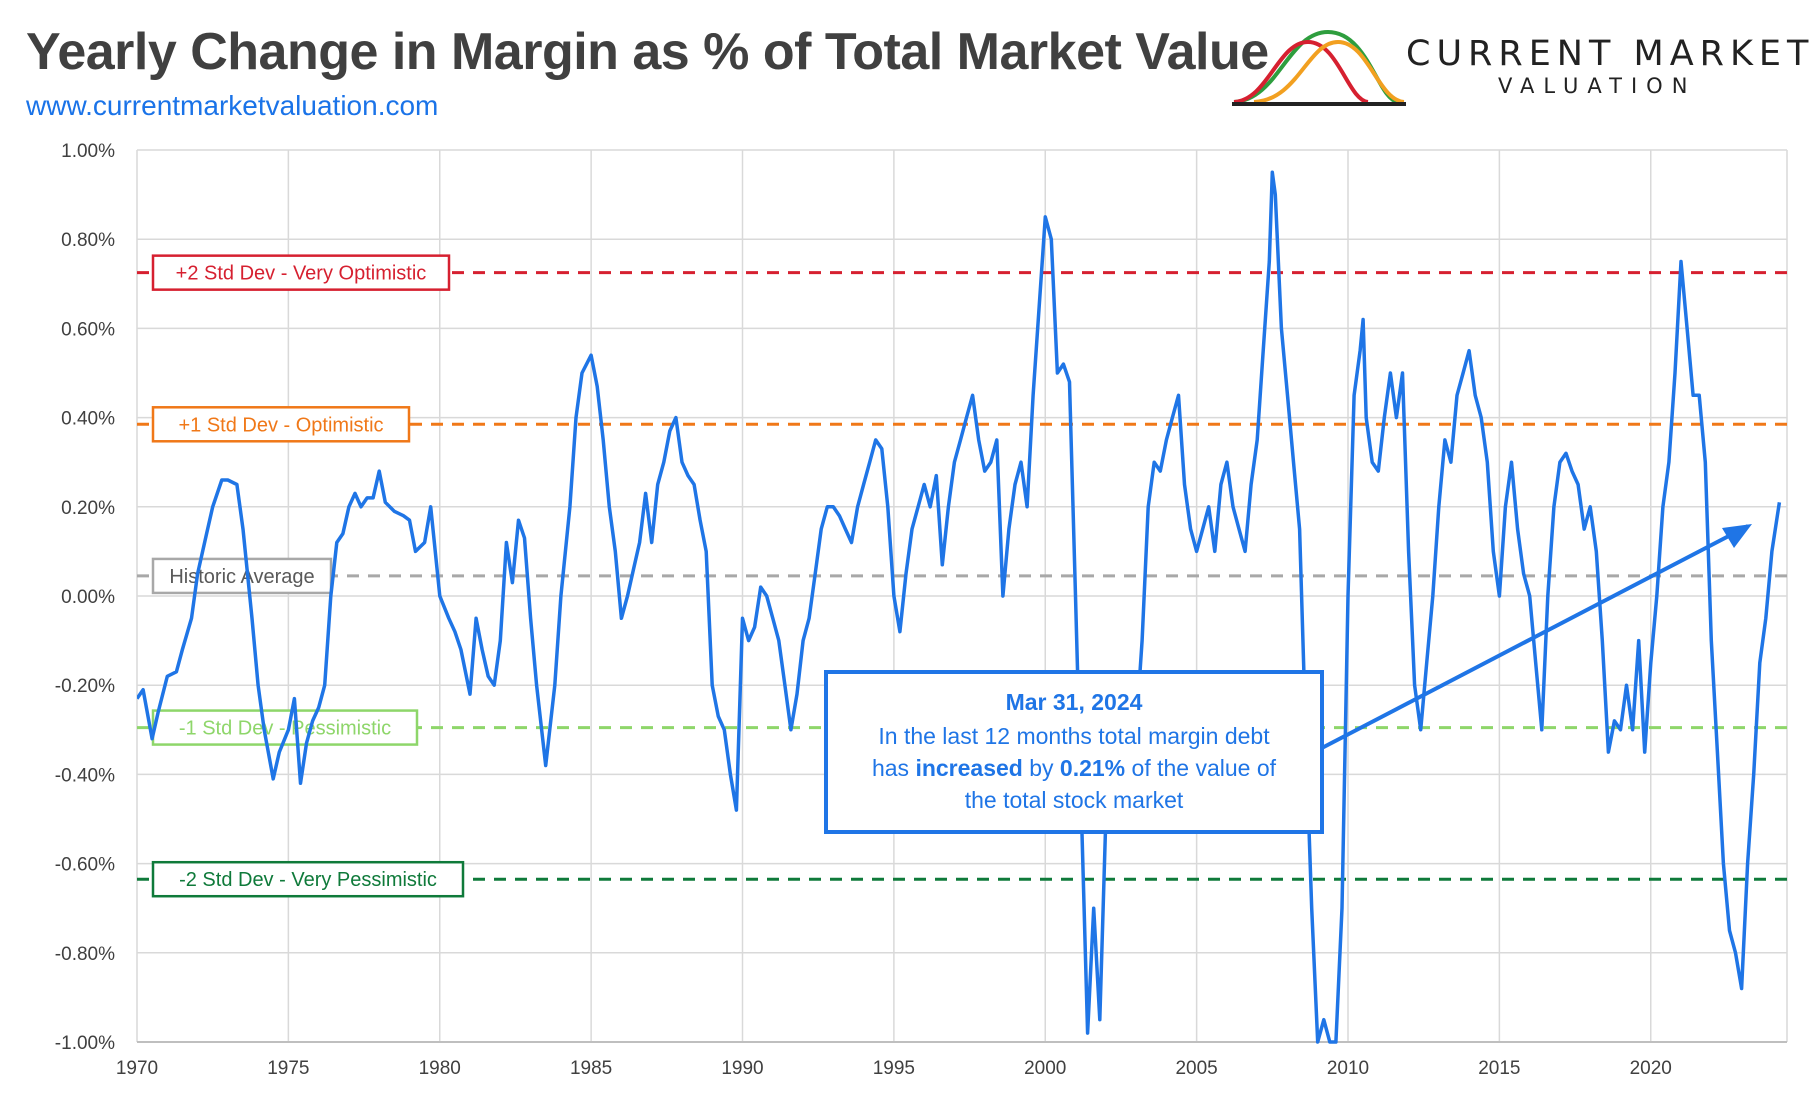 This screenshot has height=1116, width=1816. Describe the element at coordinates (88, 240) in the screenshot. I see `y-tick-label: 0.80%` at that location.